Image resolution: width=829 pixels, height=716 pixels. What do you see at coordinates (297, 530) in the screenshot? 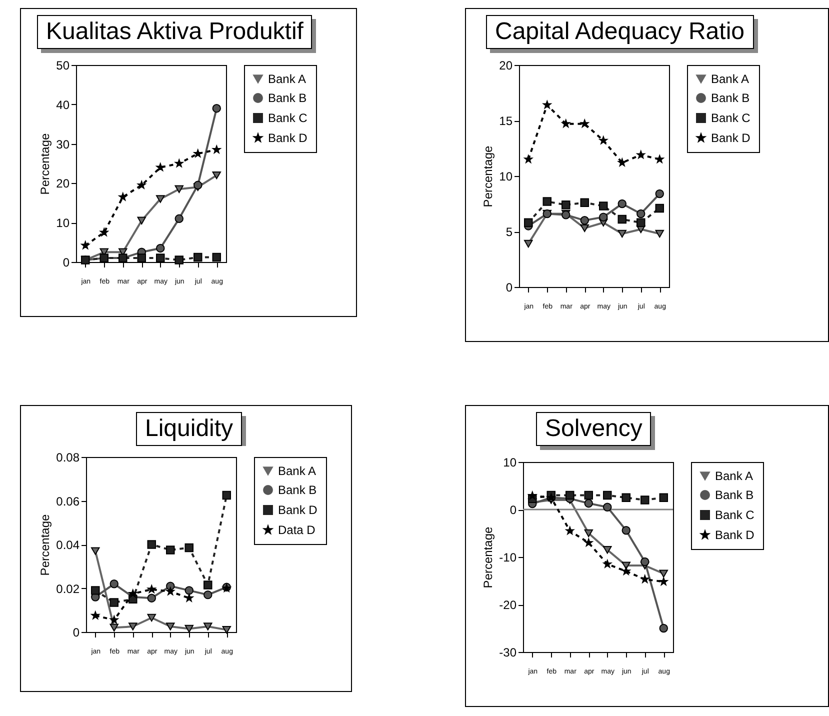
I see `legend-label: Data D` at bounding box center [297, 530].